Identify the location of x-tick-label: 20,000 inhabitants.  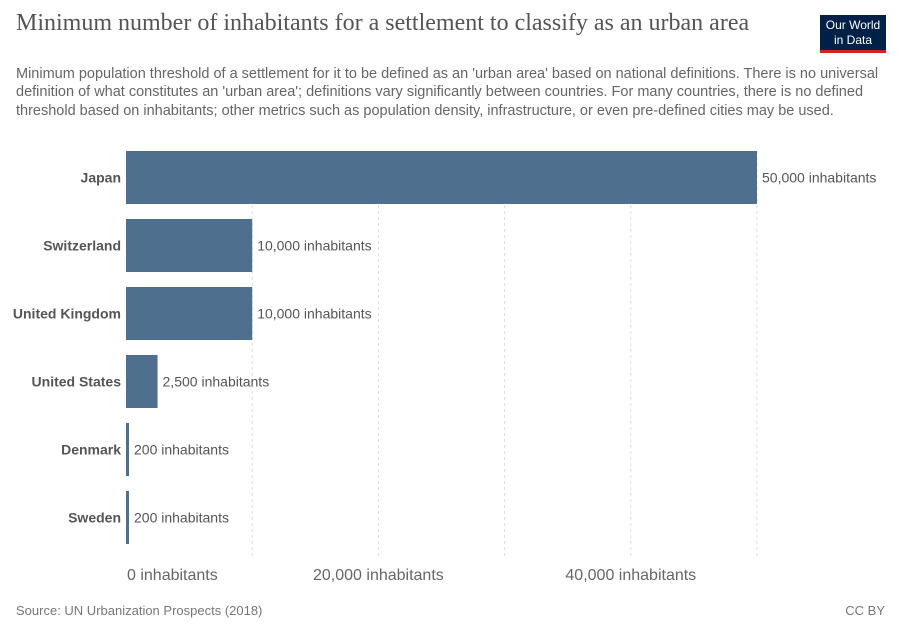
(378, 575).